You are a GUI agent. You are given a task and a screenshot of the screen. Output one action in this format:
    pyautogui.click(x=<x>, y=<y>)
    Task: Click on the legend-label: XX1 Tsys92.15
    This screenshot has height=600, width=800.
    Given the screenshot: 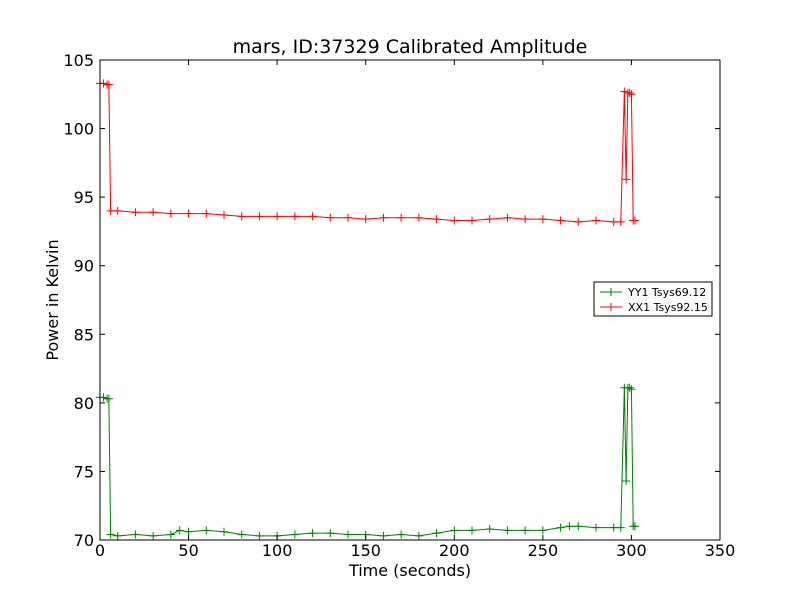 What is the action you would take?
    pyautogui.click(x=668, y=307)
    